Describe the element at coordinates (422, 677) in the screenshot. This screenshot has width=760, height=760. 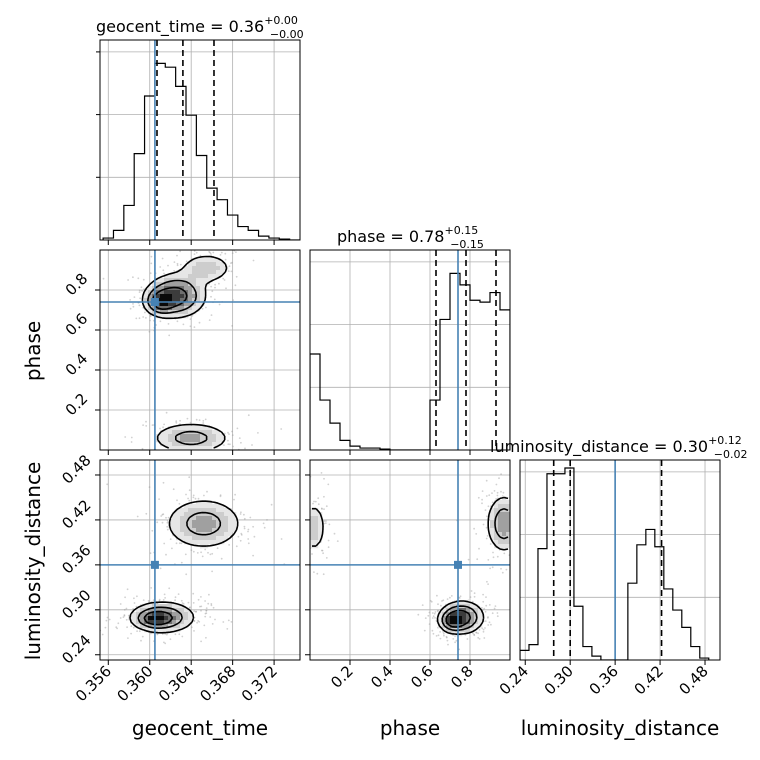
I see `x-tick-label: 0.6` at that location.